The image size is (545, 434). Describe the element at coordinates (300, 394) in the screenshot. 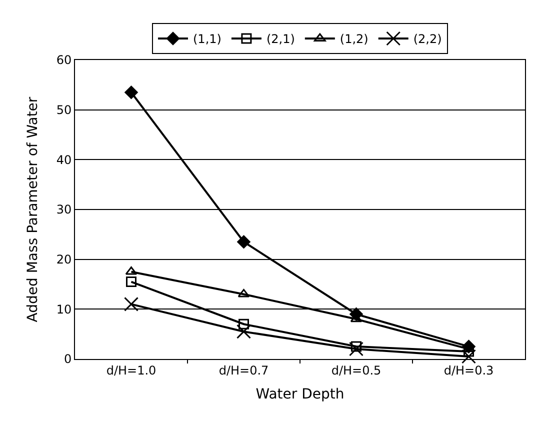

I see `x-axis-title: Water Depth` at that location.